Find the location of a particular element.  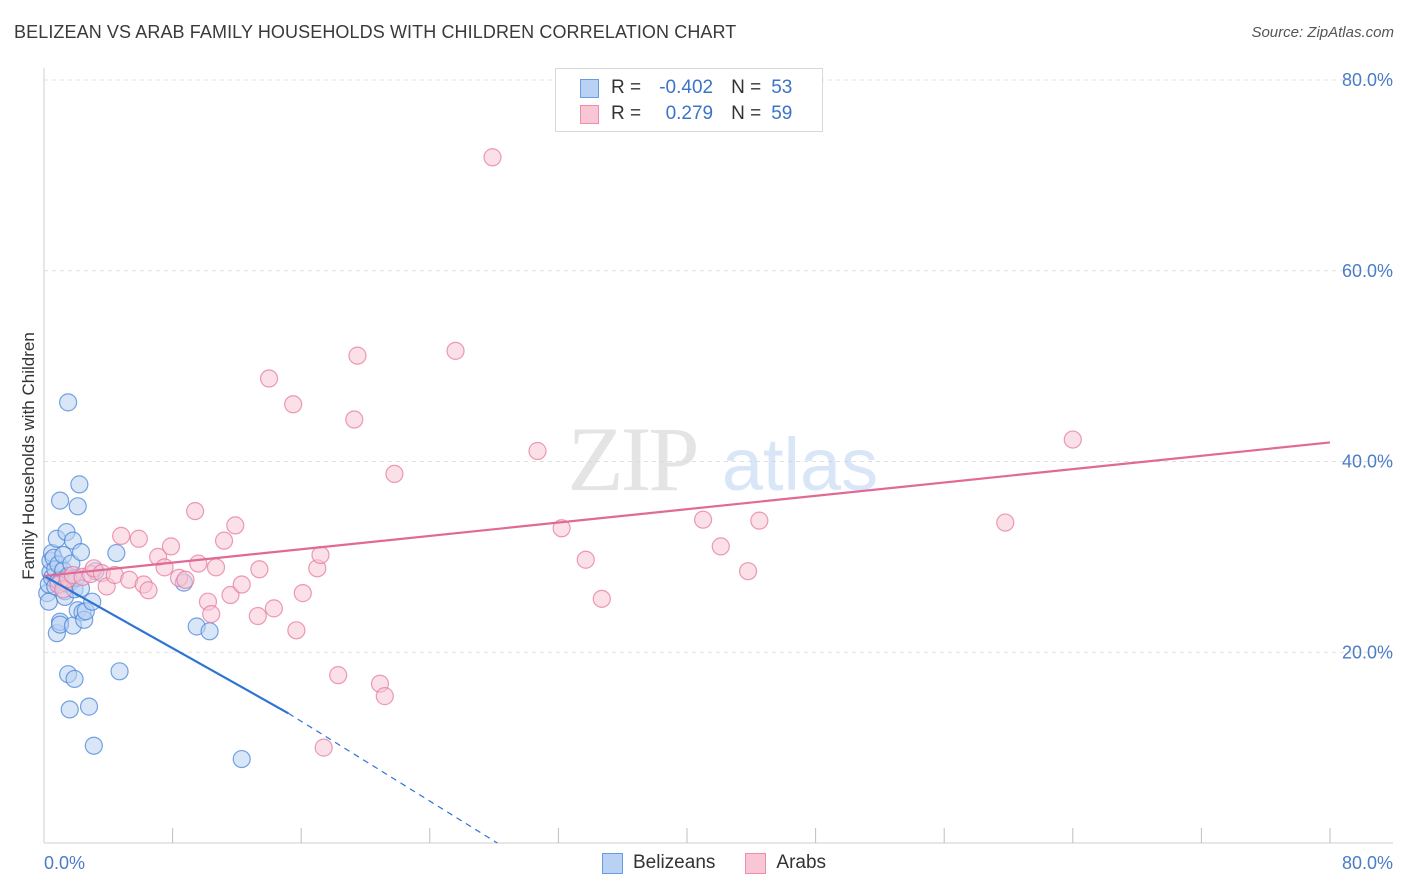

legend-swatch-belizeans is located at coordinates (589, 88).